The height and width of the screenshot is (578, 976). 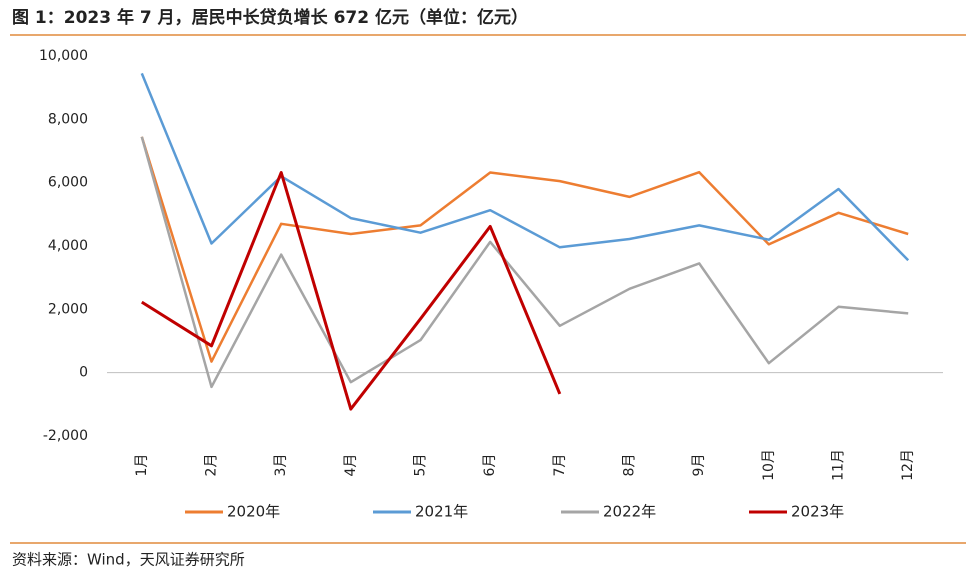 I want to click on y-tick-label: 0, so click(x=83, y=373).